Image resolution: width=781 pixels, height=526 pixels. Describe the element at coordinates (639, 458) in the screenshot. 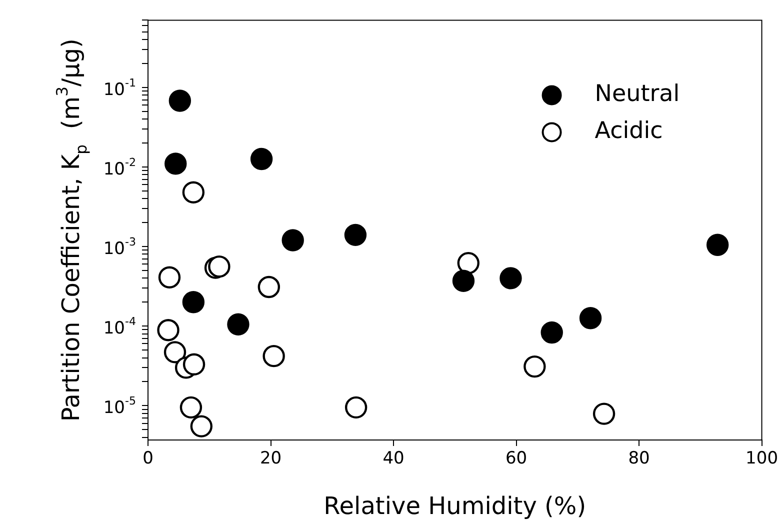

I see `x-tick-label: 80` at that location.